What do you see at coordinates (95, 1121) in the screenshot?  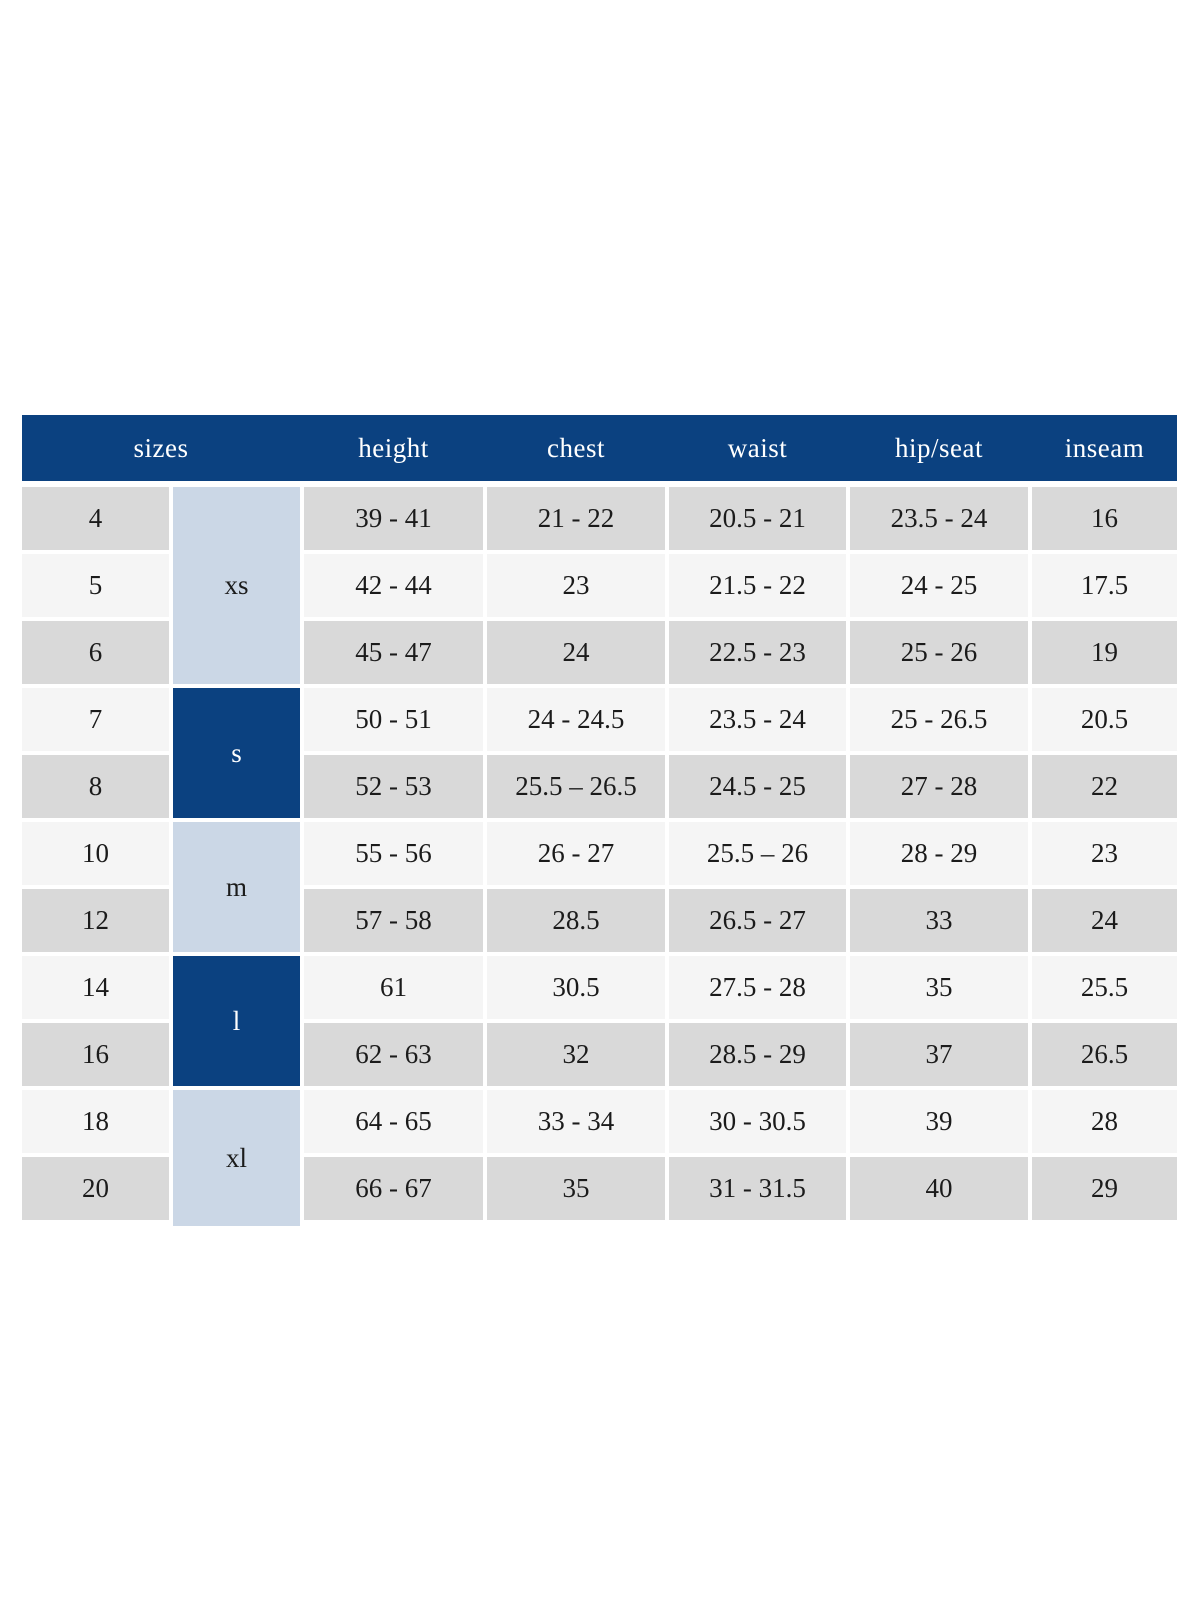 I see `size-cell: 18` at bounding box center [95, 1121].